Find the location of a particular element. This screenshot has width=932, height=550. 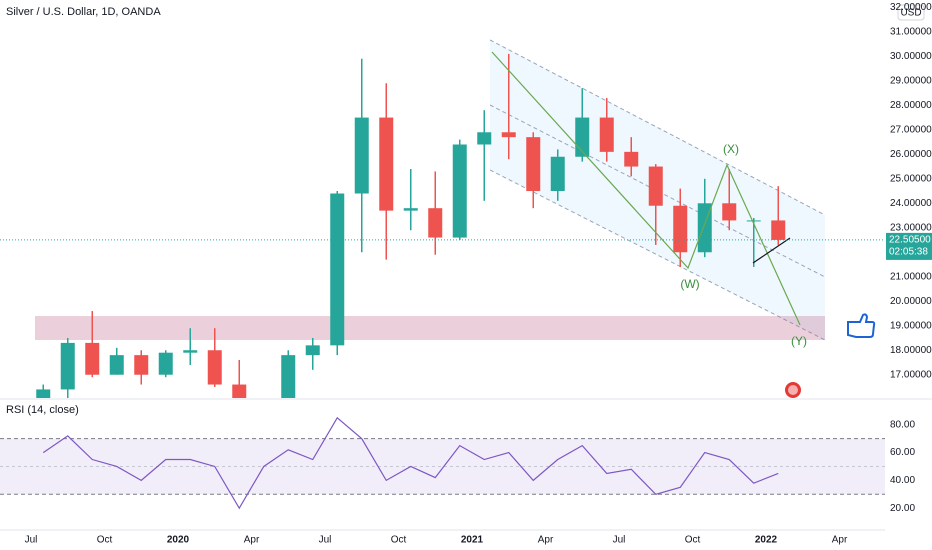

thumb-icon is located at coordinates (861, 325).